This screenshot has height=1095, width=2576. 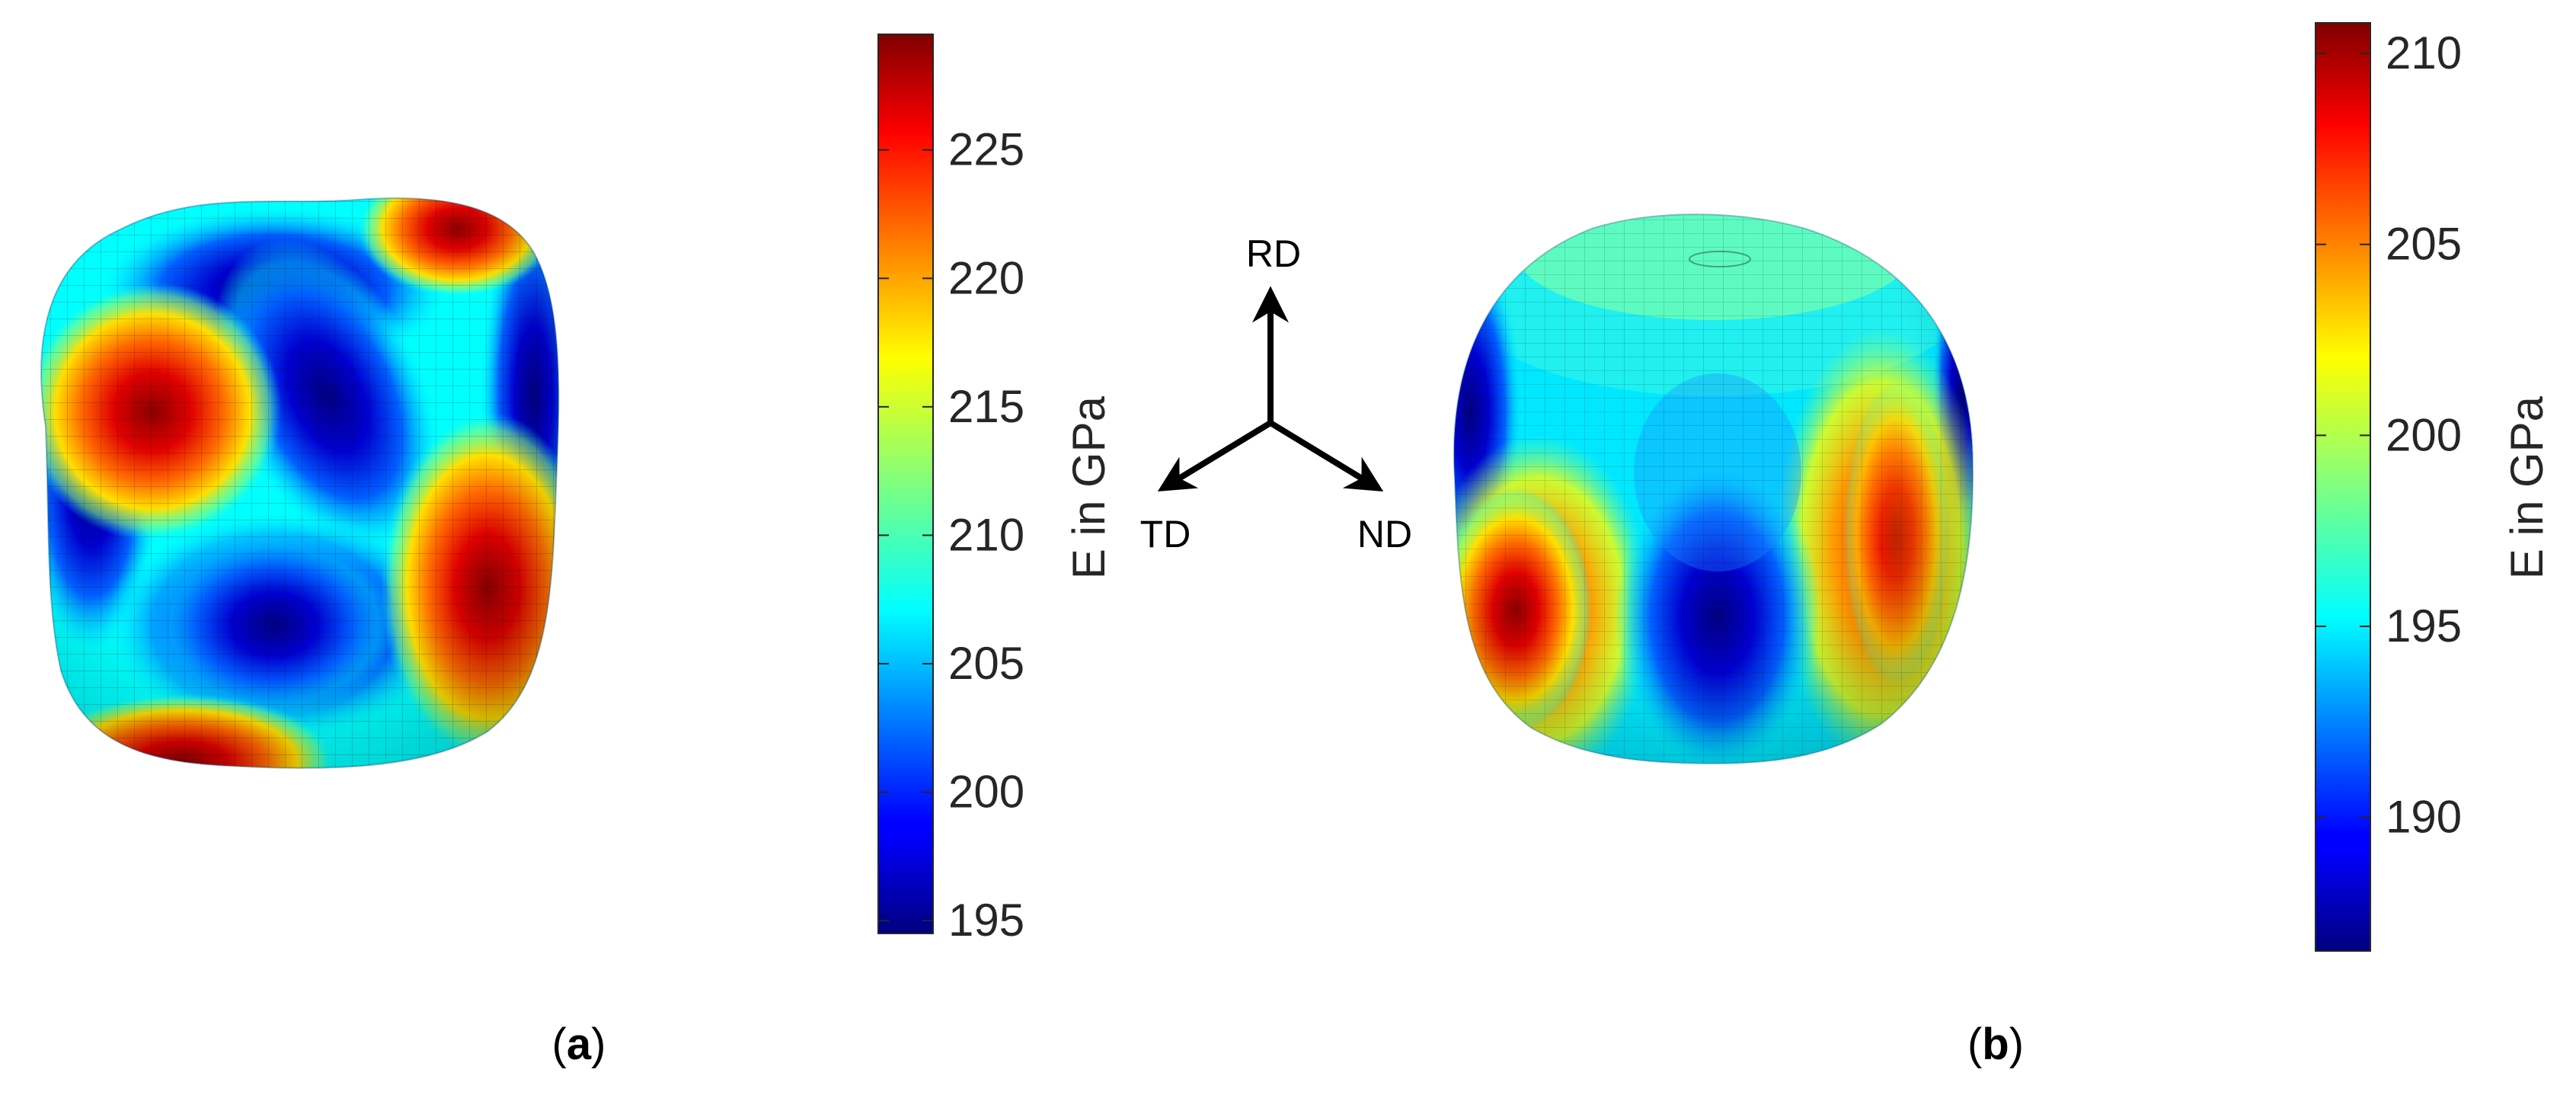 I want to click on caption-b: (b), so click(x=1996, y=1044).